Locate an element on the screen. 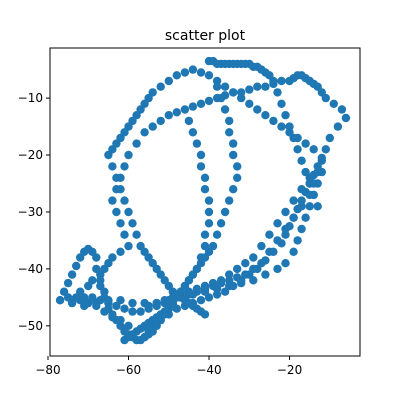 Image resolution: width=400 pixels, height=400 pixels. y-tick-label: −50 is located at coordinates (30, 326).